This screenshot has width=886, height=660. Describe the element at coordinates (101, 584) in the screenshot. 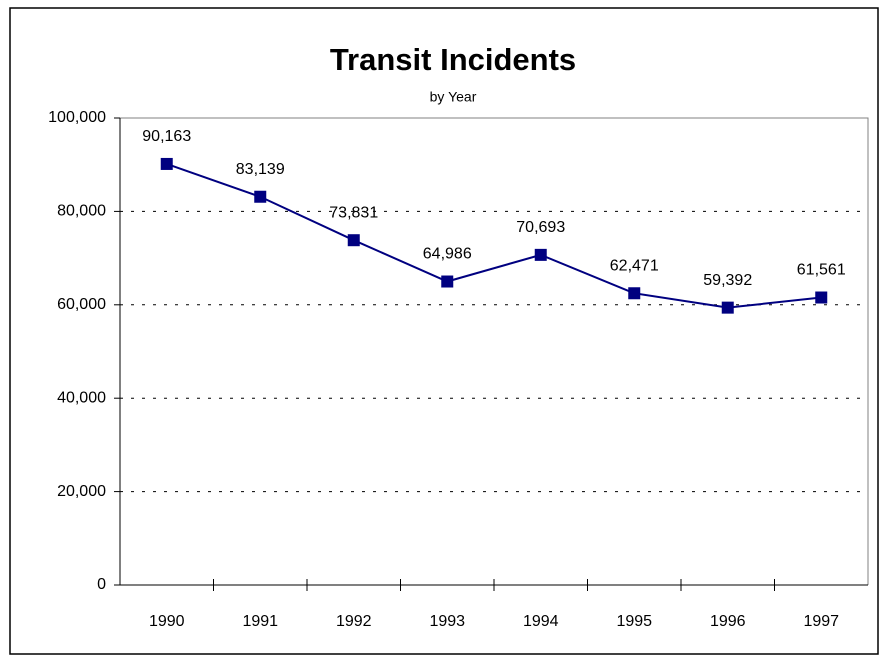

I see `y-tick-label: 0` at that location.